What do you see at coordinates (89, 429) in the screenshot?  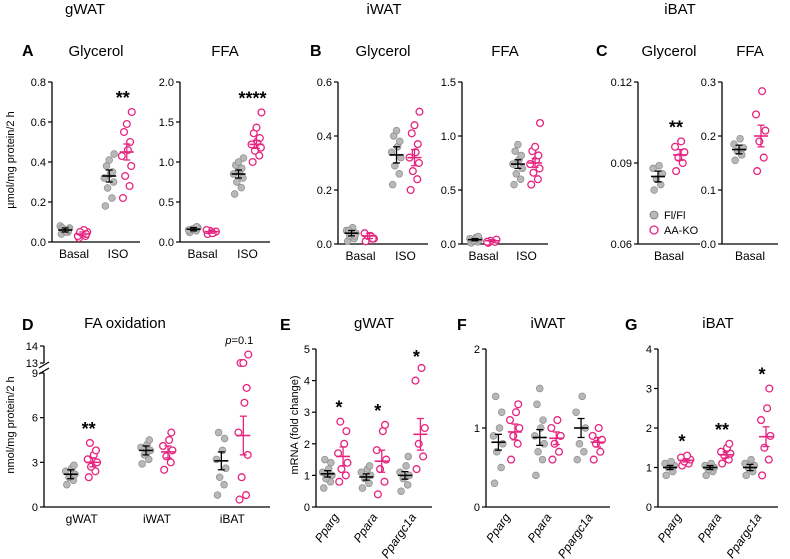 I see `significance-star: **` at bounding box center [89, 429].